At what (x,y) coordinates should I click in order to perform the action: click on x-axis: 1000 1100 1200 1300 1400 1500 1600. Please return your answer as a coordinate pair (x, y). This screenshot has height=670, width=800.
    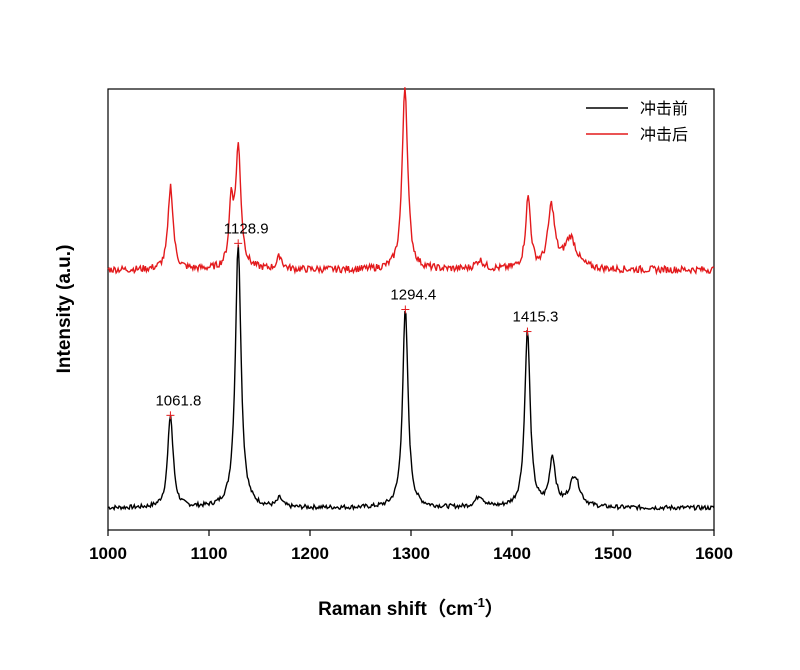
    Looking at the image, I should click on (411, 546).